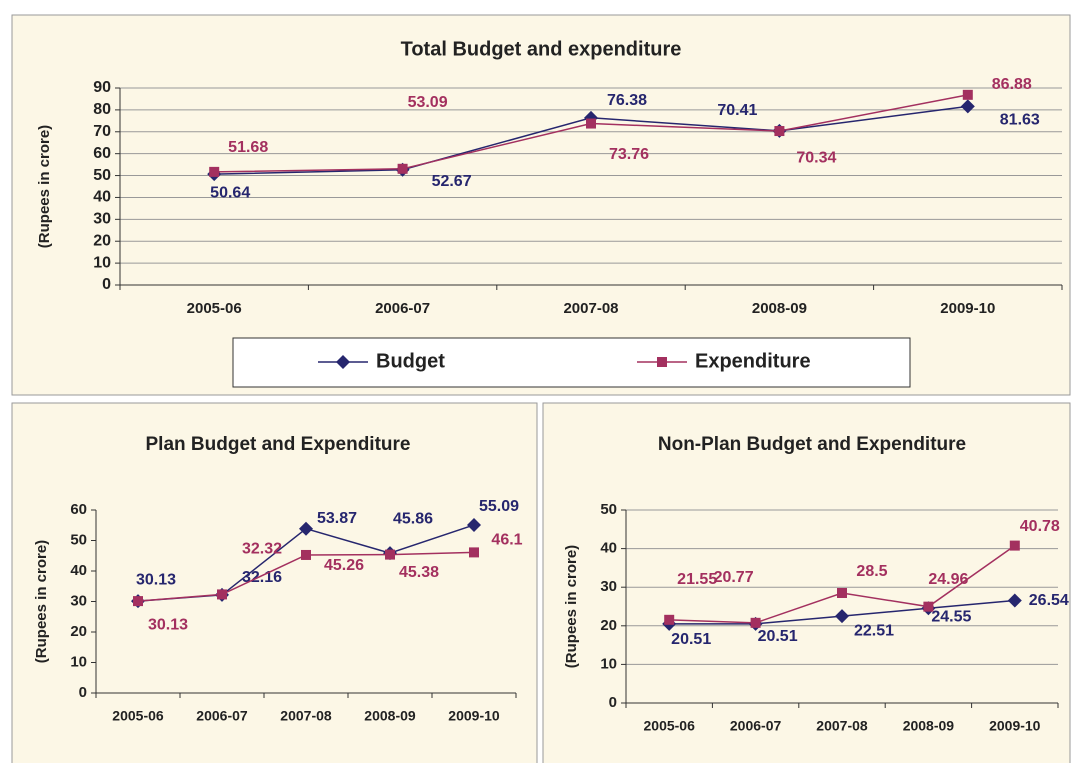 The image size is (1078, 768). Describe the element at coordinates (816, 157) in the screenshot. I see `data-label: 70.34` at that location.